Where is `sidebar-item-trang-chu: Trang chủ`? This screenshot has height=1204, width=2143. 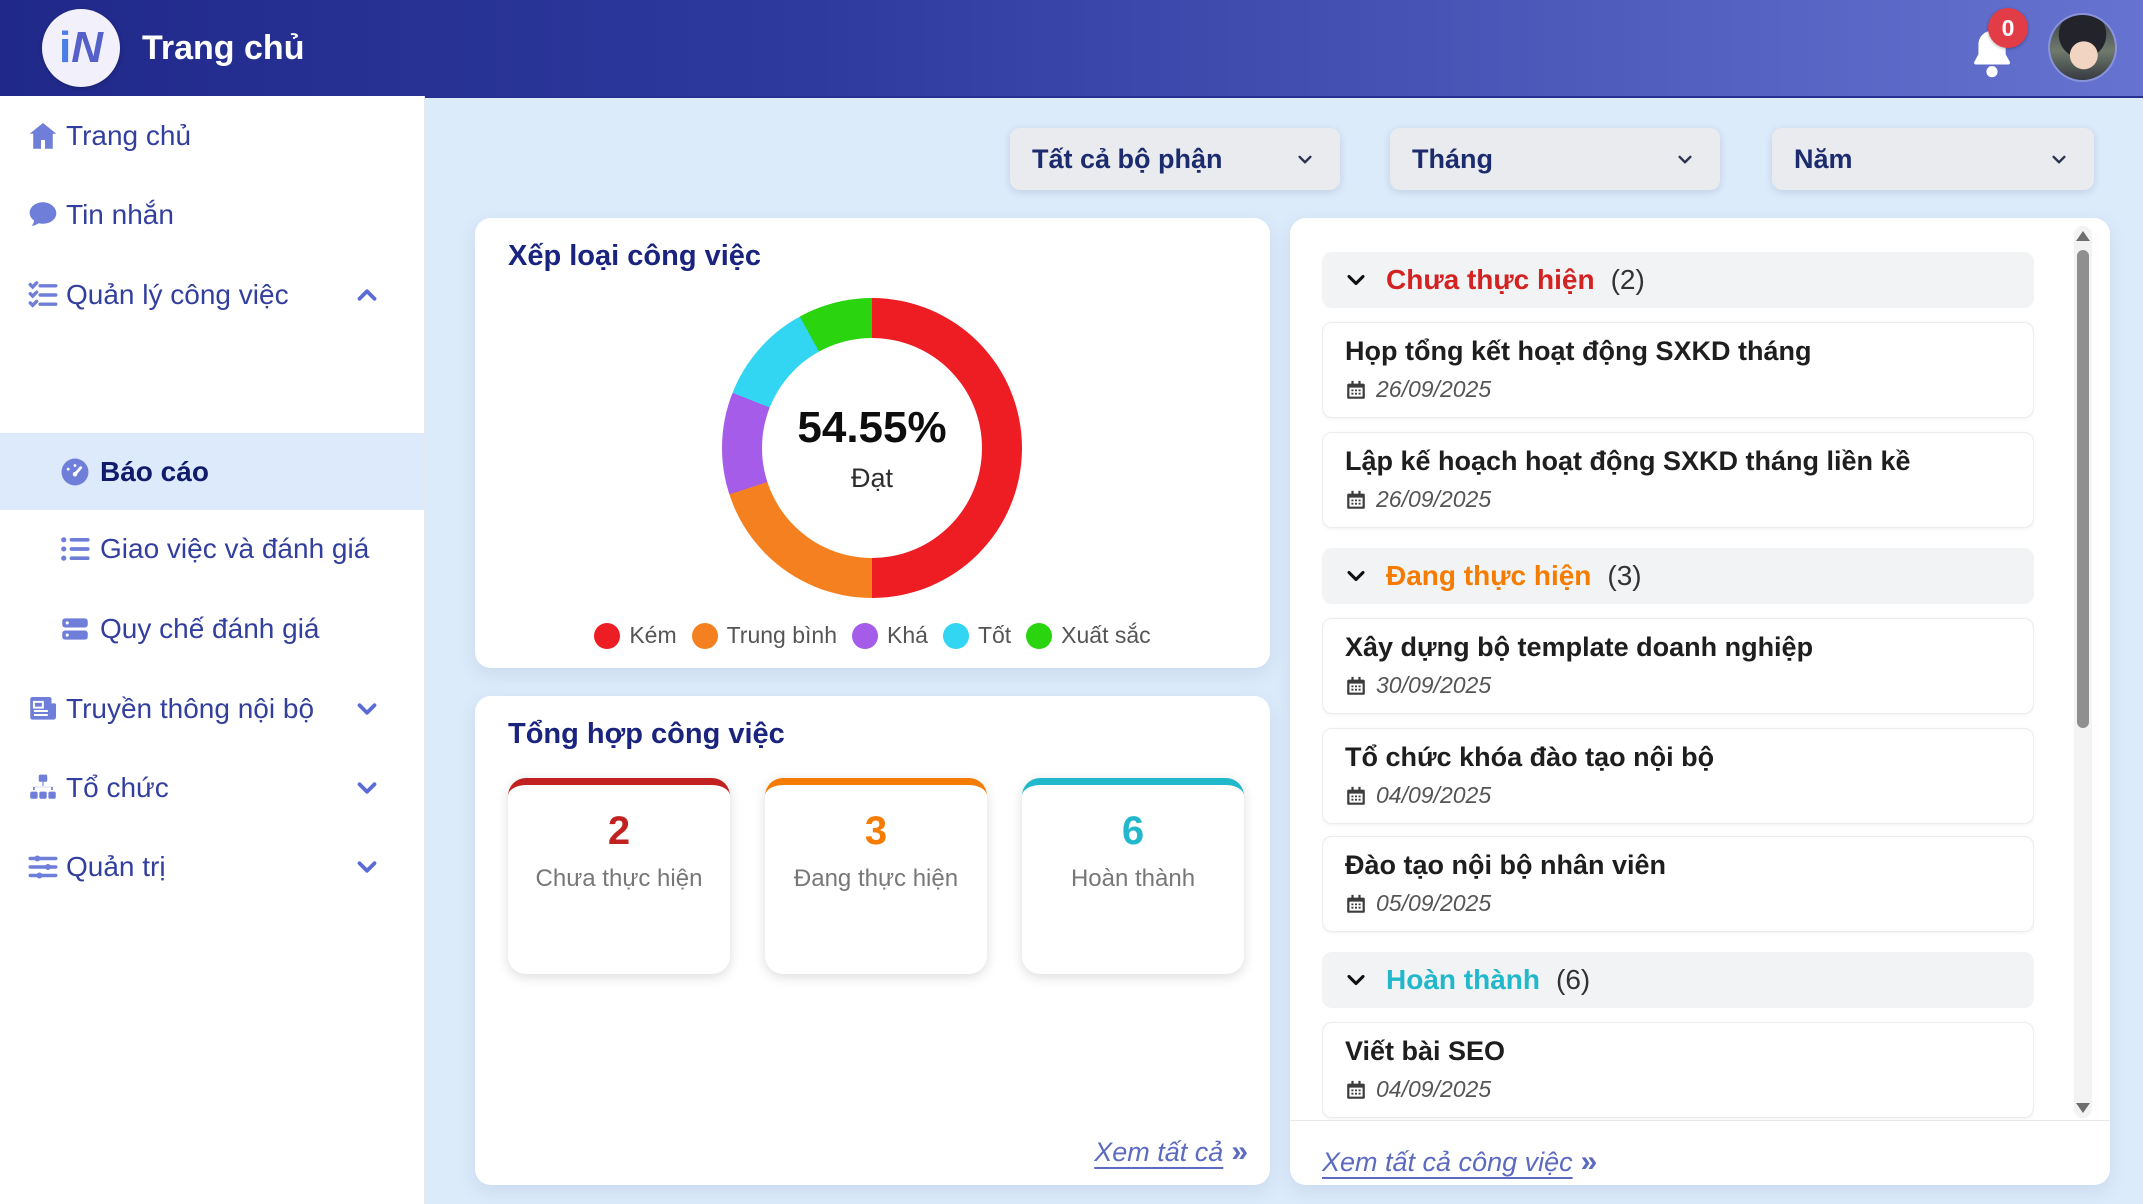 sidebar-item-trang-chu: Trang chủ is located at coordinates (212, 136).